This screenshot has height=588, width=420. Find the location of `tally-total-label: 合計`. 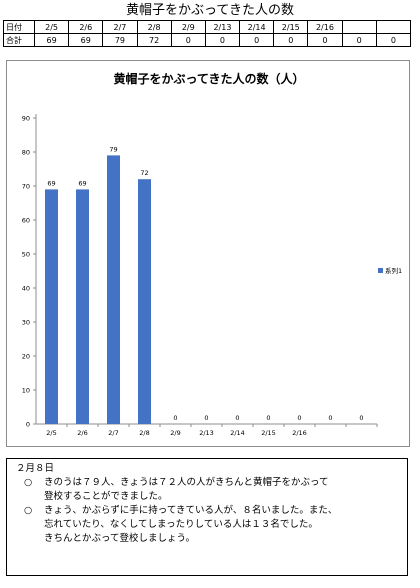

tally-total-label: 合計 is located at coordinates (19, 40).